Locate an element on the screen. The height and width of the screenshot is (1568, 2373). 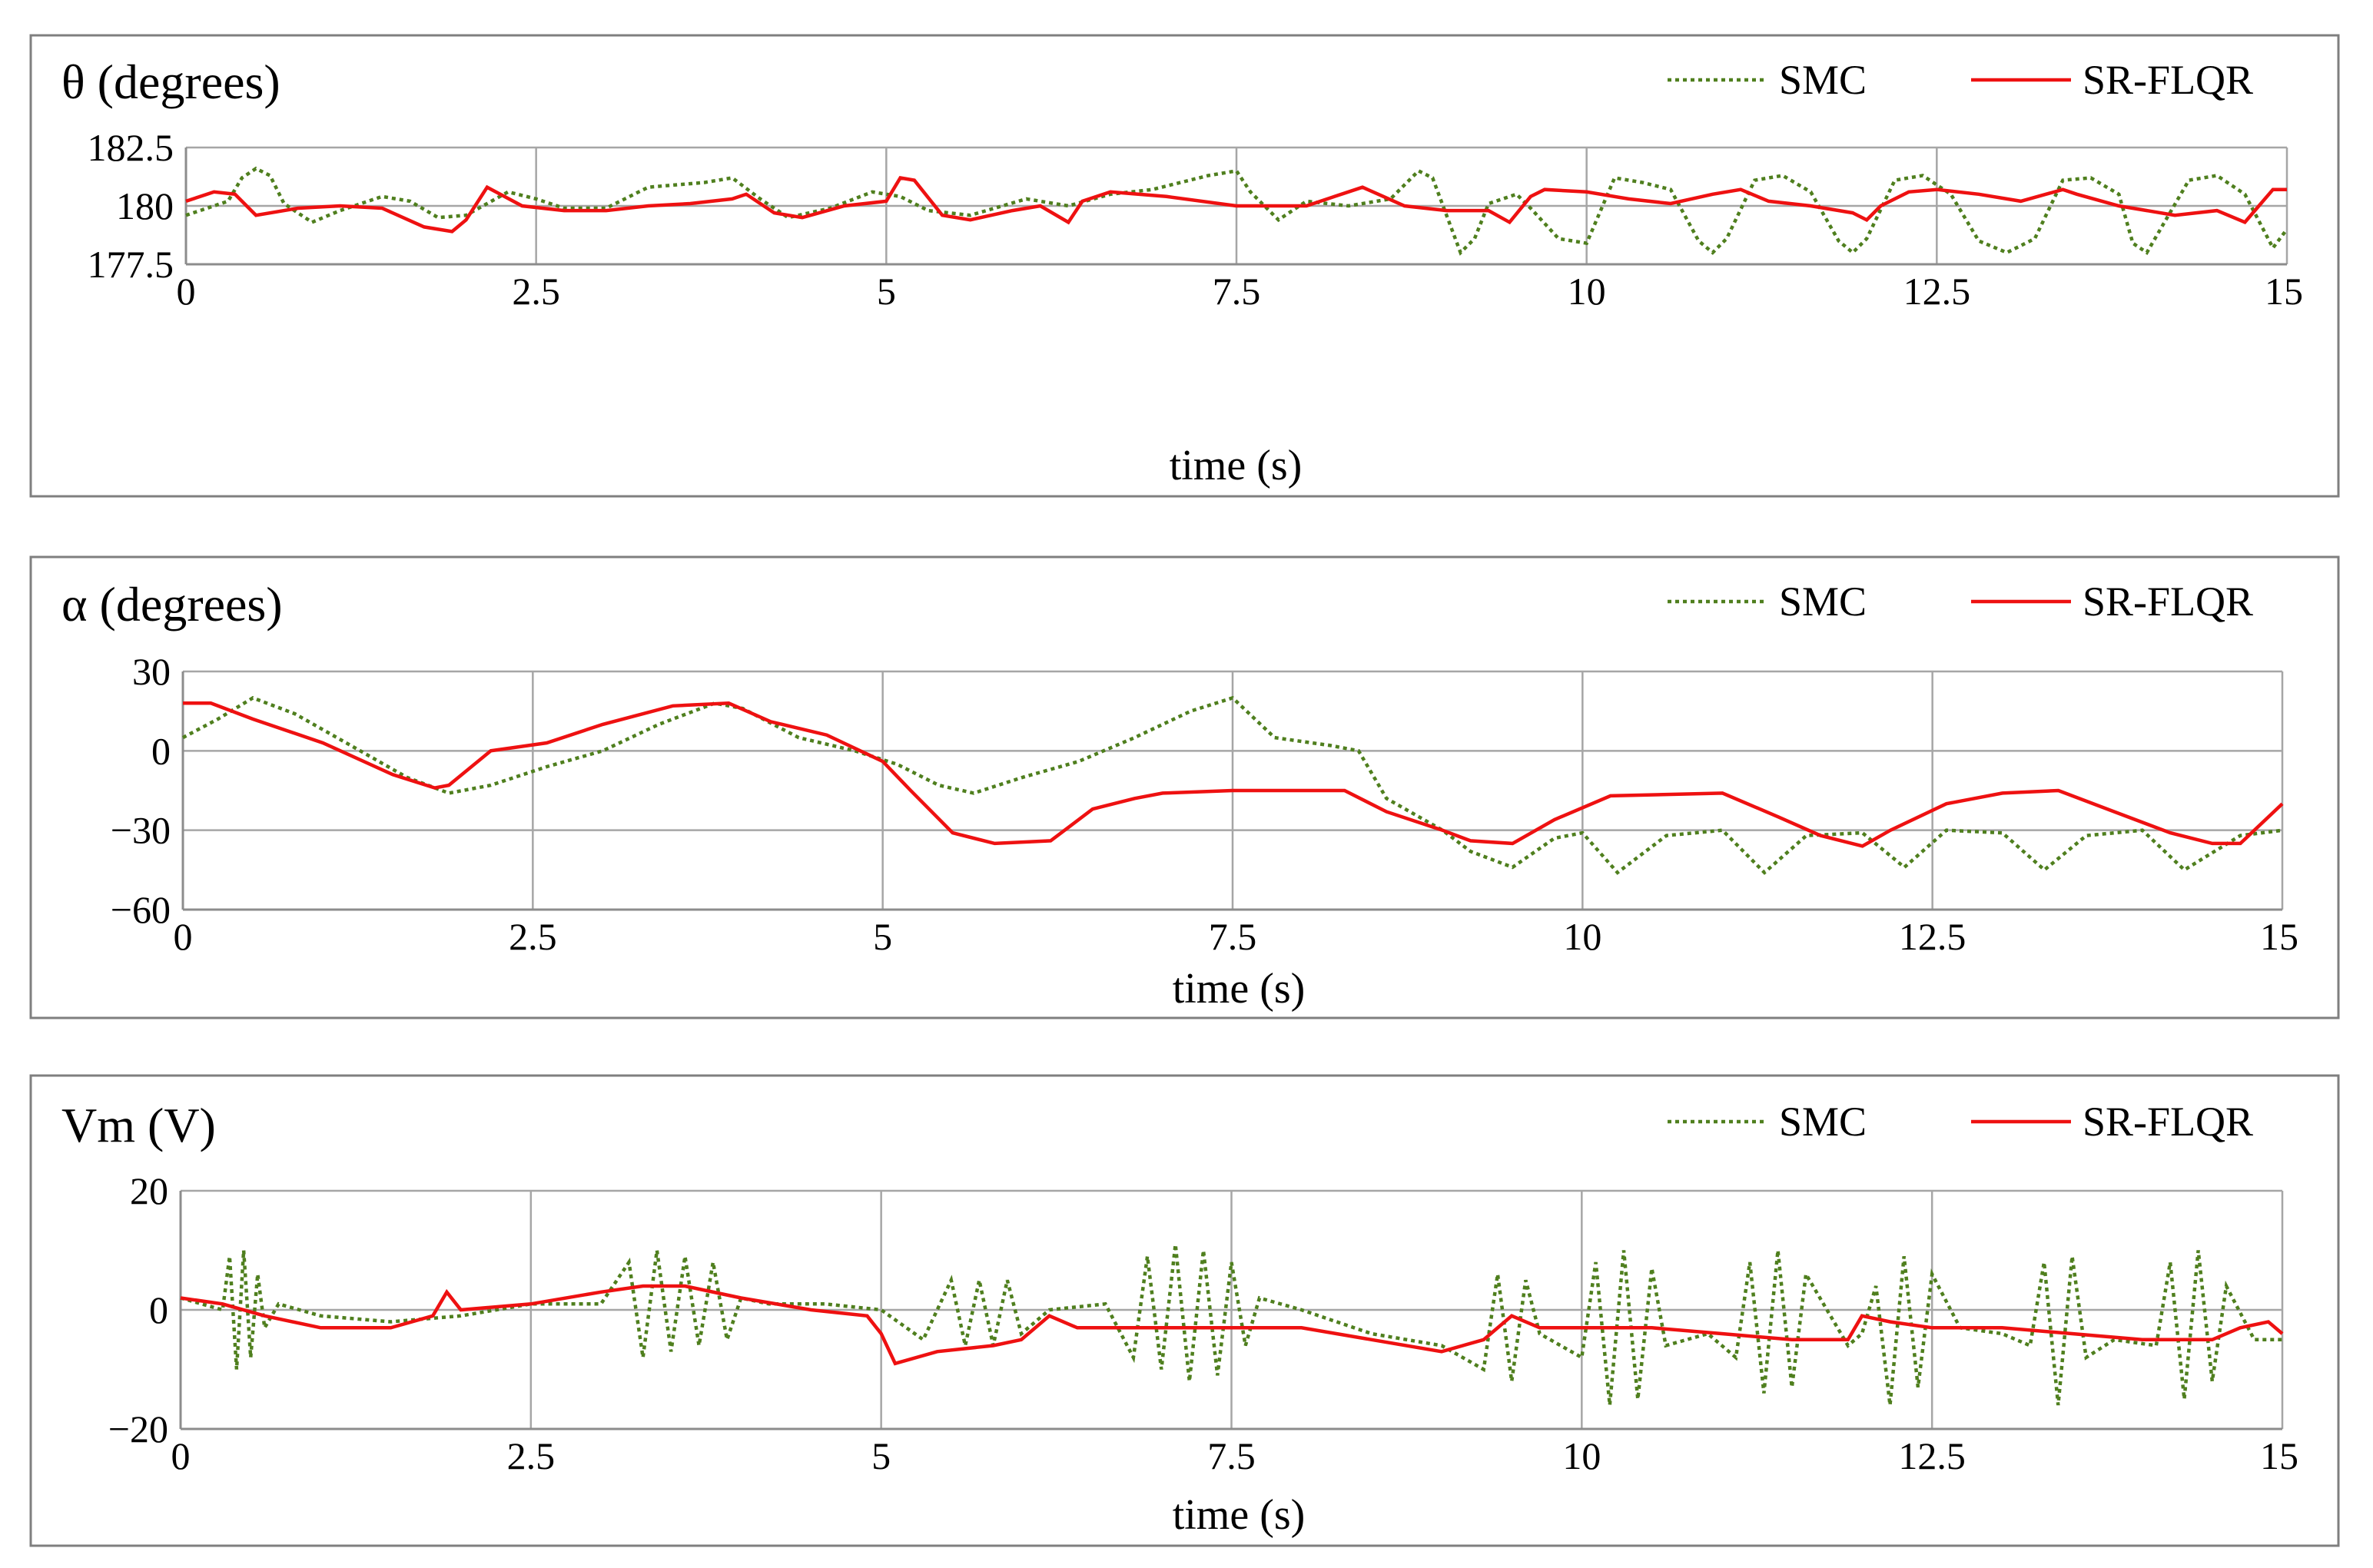
vm-sr-flqr-series-line is located at coordinates (1232, 1325).